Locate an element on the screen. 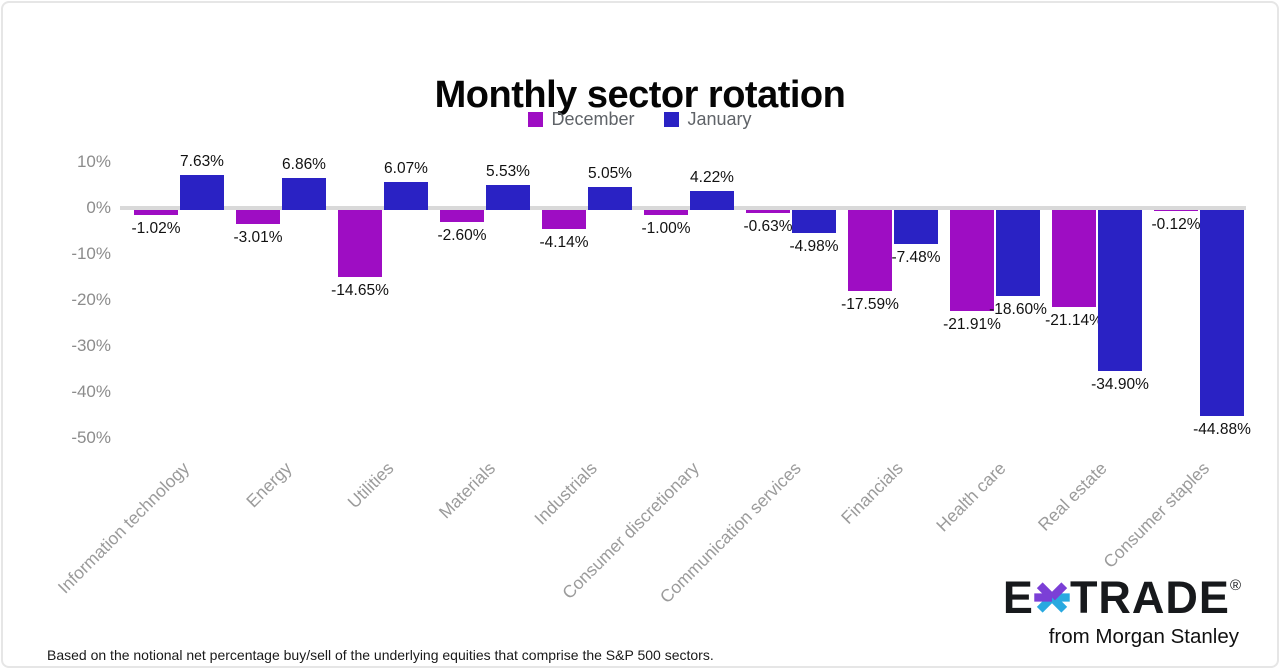 This screenshot has height=669, width=1280. value-label: -4.14% is located at coordinates (564, 243).